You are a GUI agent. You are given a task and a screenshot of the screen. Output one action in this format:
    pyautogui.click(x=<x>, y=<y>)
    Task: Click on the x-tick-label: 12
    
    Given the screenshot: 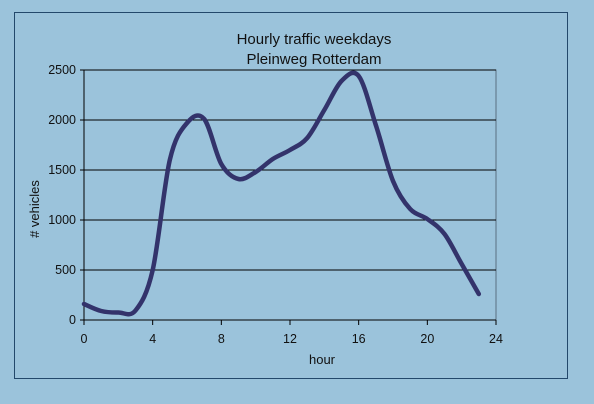 What is the action you would take?
    pyautogui.click(x=290, y=339)
    